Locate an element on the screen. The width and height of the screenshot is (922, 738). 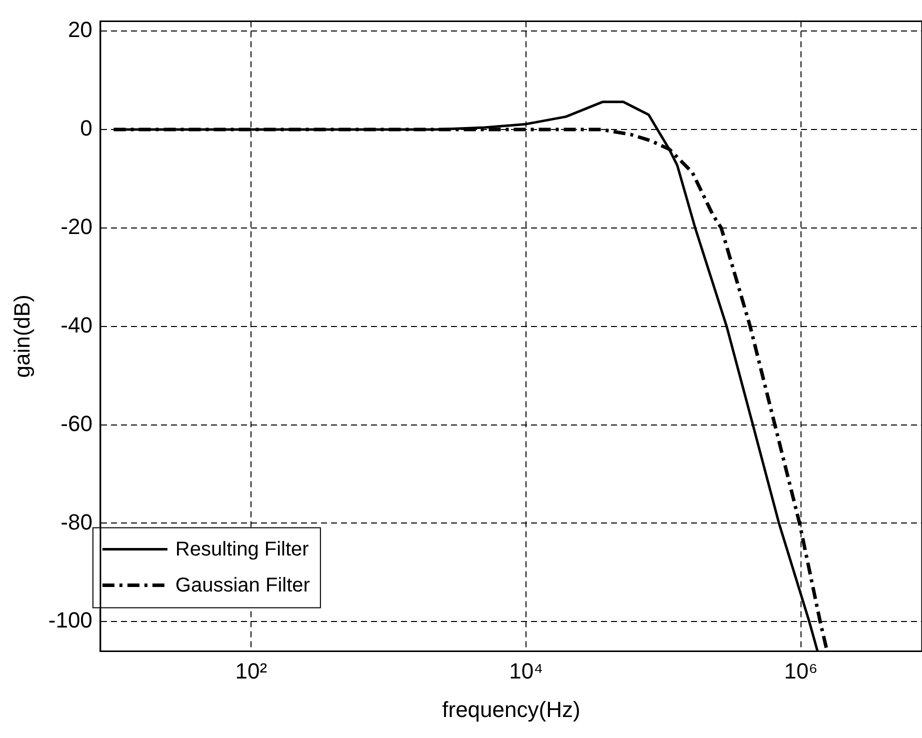
y-tick-label: -100 is located at coordinates (70, 620).